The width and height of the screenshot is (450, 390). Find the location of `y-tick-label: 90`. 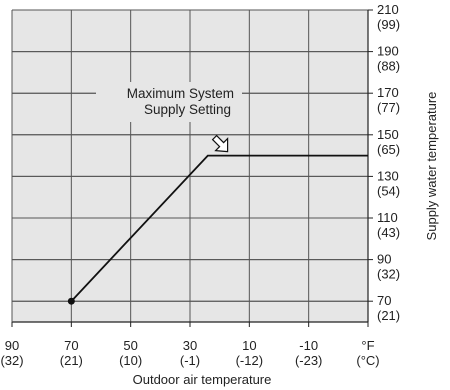

y-tick-label: 90 is located at coordinates (384, 259).